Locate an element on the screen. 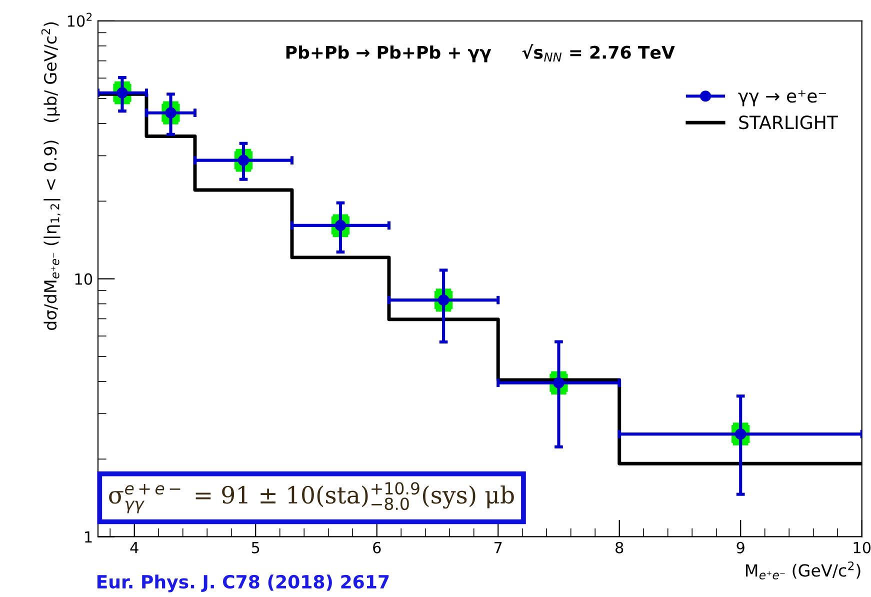 Image resolution: width=871 pixels, height=597 pixels. legend-label: γγ → e⁺e⁻ is located at coordinates (782, 98).